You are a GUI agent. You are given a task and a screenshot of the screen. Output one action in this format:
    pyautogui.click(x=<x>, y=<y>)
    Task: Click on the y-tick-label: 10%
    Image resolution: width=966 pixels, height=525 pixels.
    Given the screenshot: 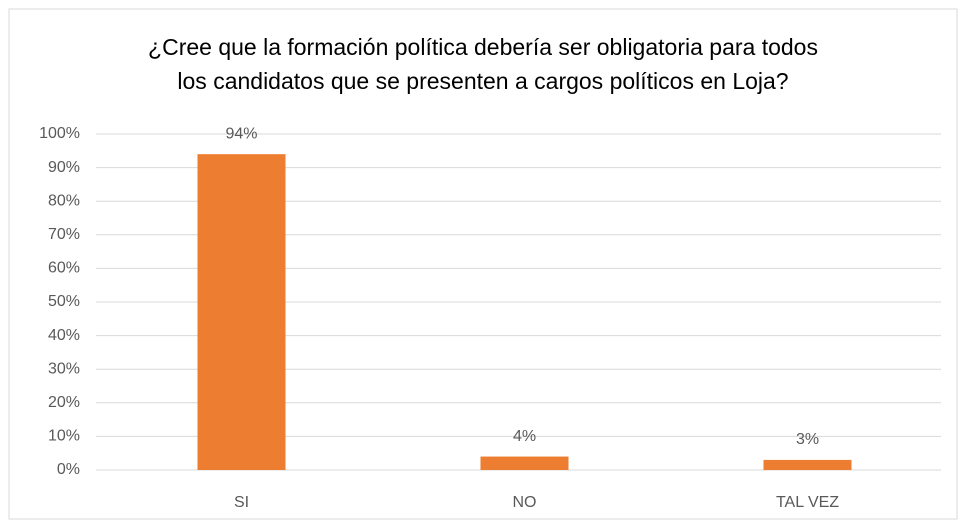 What is the action you would take?
    pyautogui.click(x=64, y=436)
    